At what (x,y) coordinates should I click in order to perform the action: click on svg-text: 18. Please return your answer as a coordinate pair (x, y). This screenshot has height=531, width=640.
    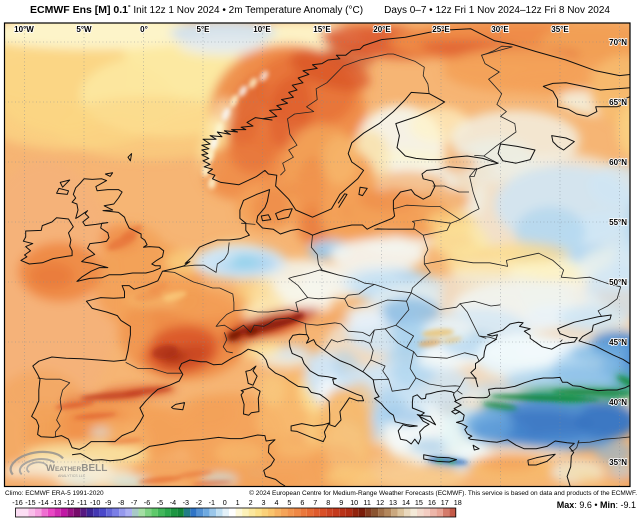
    Looking at the image, I should click on (458, 502).